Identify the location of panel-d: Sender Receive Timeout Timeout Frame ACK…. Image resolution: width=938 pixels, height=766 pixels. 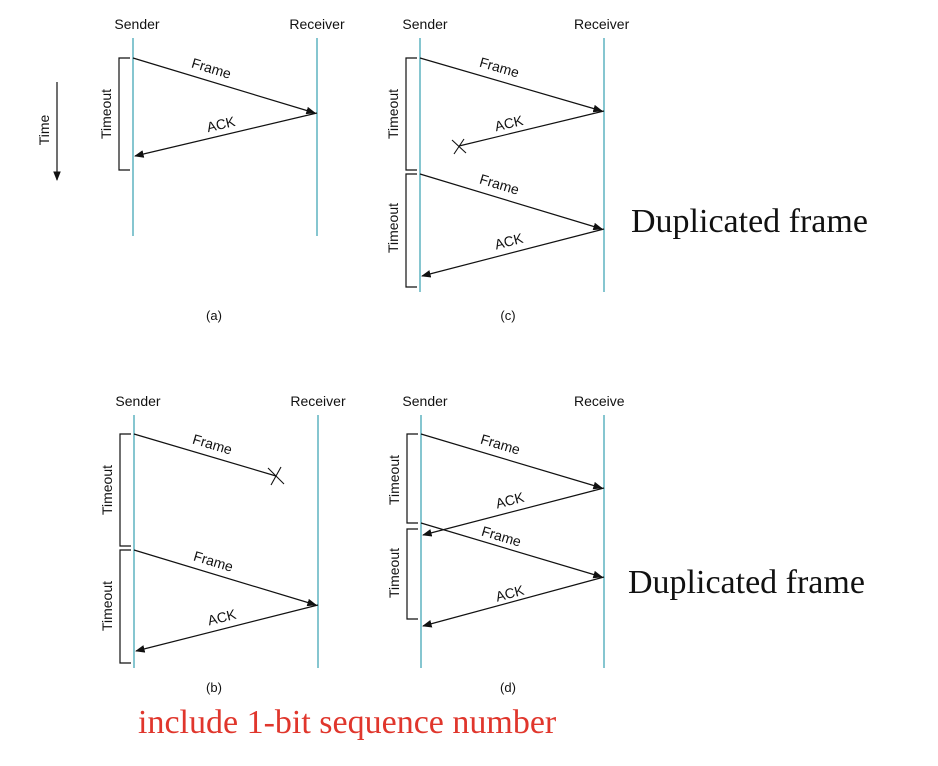
(505, 544).